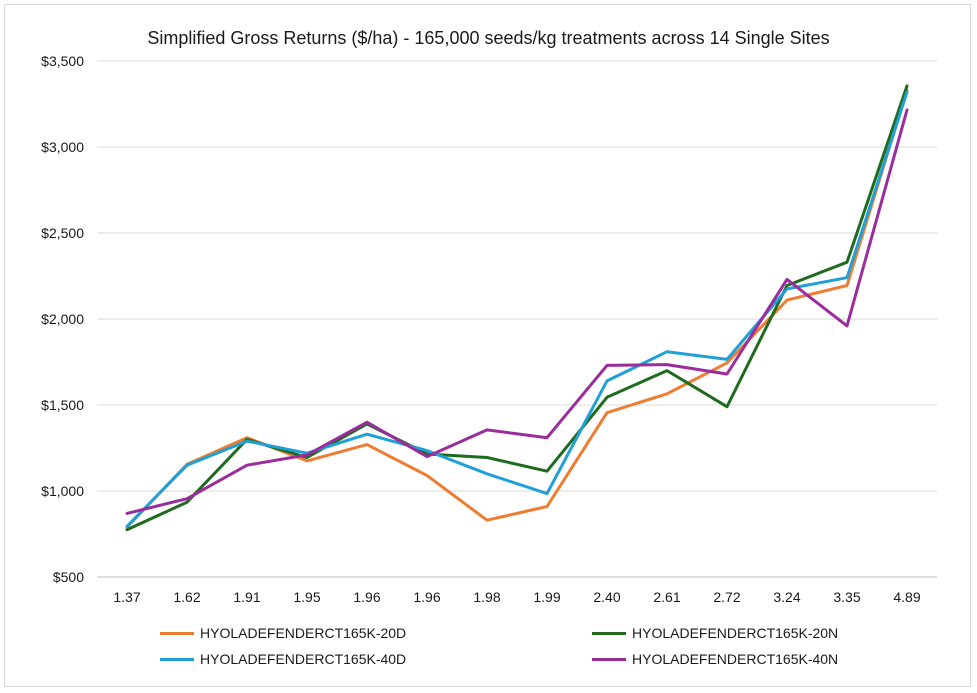 Image resolution: width=977 pixels, height=693 pixels. What do you see at coordinates (62, 61) in the screenshot?
I see `y-tick-label: $3,500` at bounding box center [62, 61].